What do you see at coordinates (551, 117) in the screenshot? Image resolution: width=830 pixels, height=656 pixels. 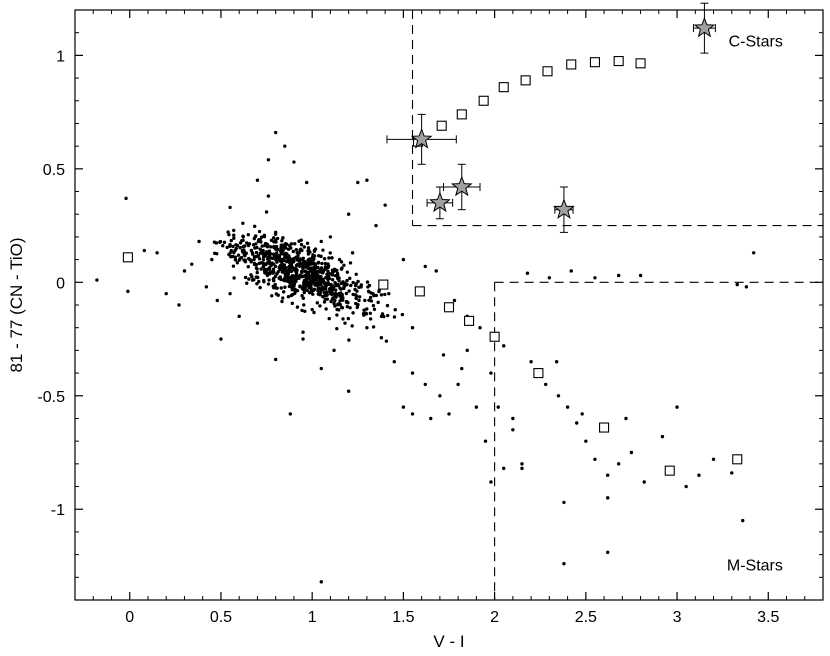 I see `carbon-star-points` at bounding box center [551, 117].